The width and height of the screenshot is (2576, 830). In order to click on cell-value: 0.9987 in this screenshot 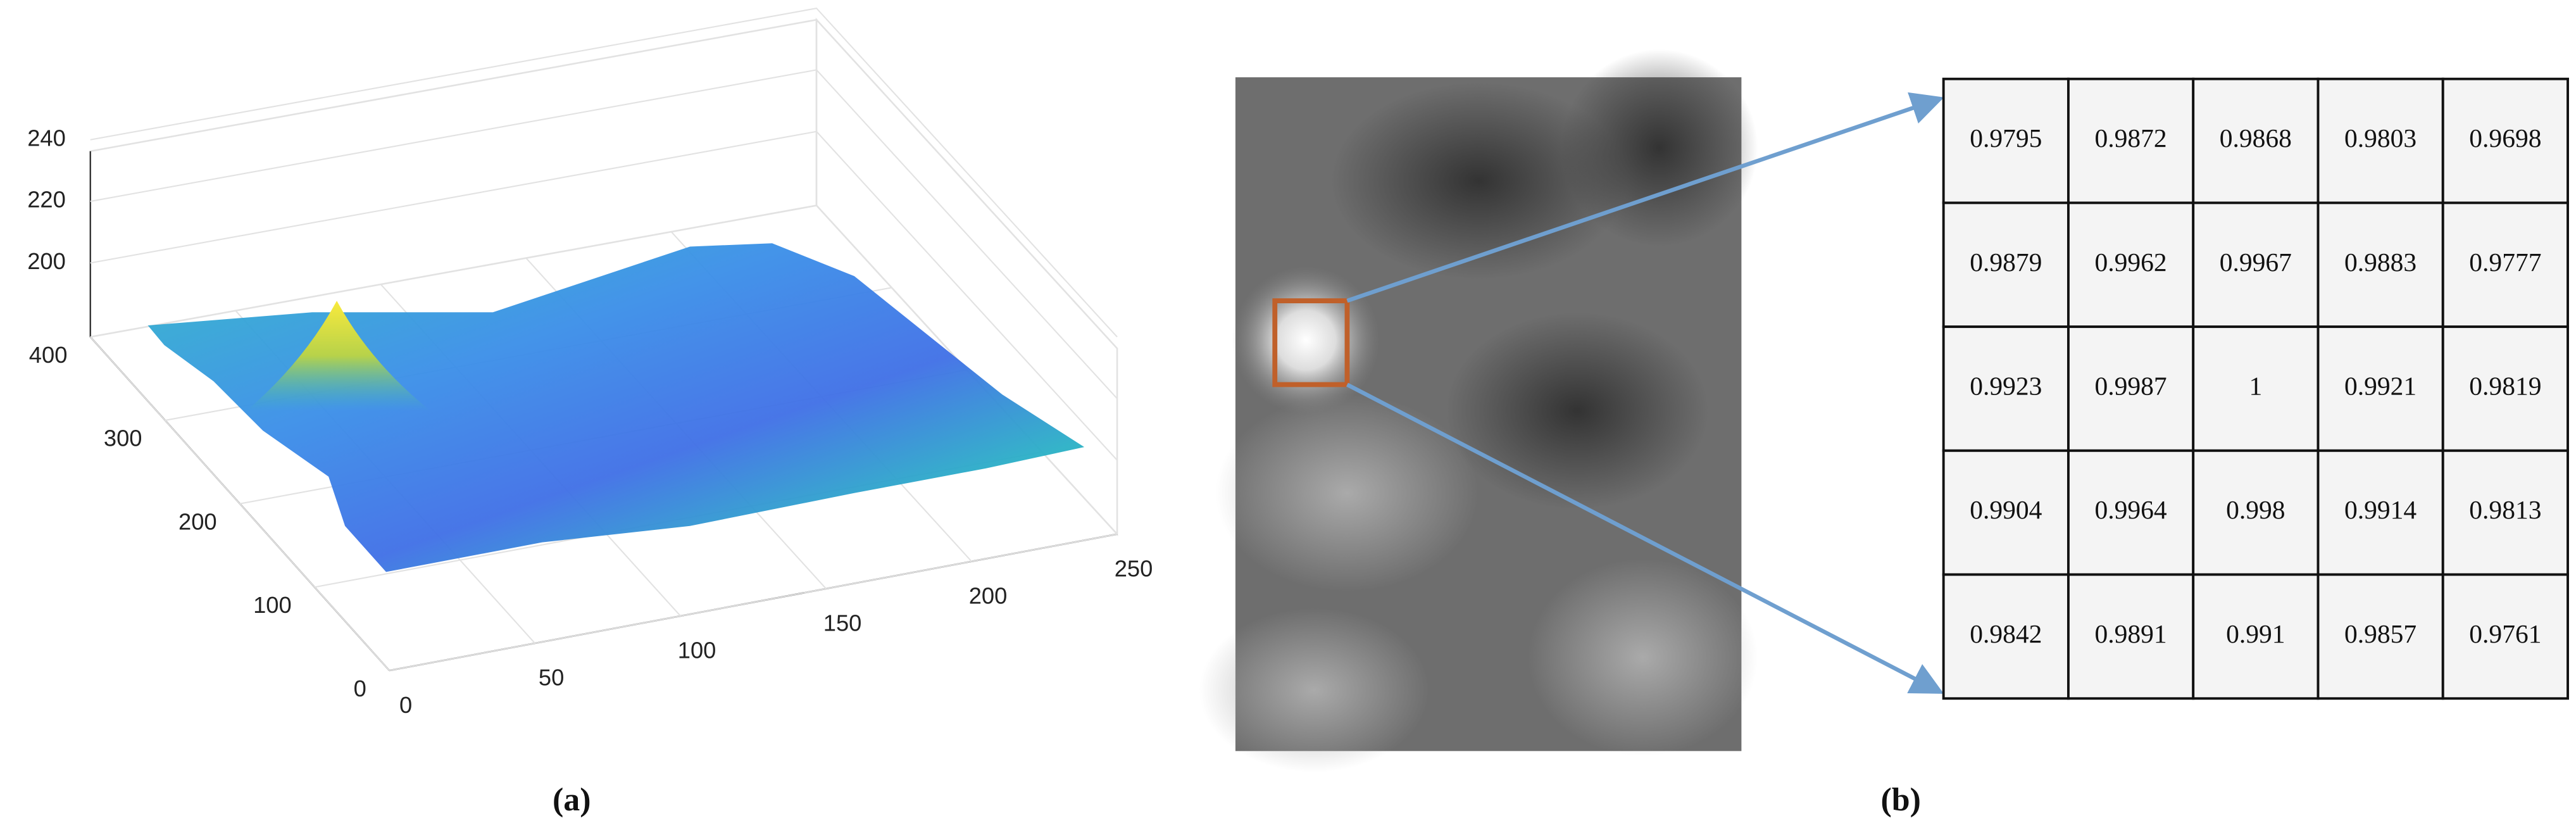, I will do `click(2130, 386)`.